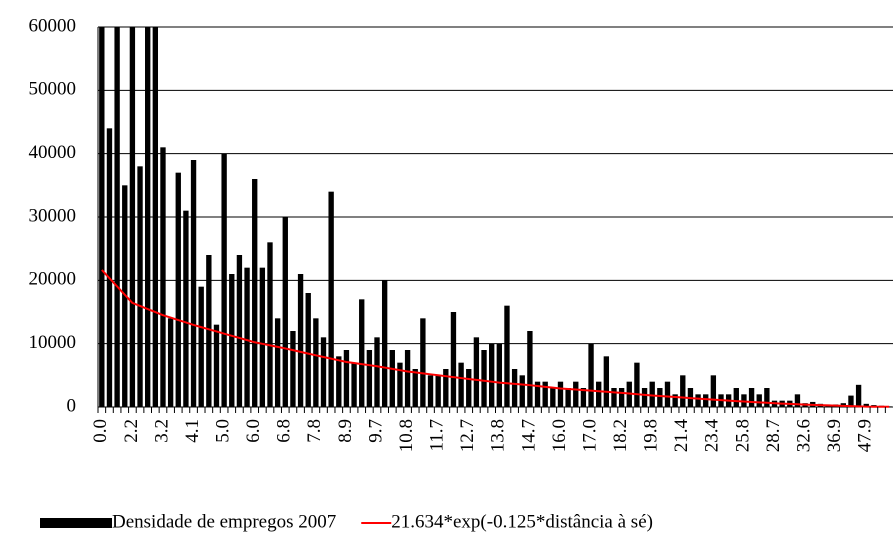 This screenshot has height=545, width=895. I want to click on legend-swatch, so click(76, 523).